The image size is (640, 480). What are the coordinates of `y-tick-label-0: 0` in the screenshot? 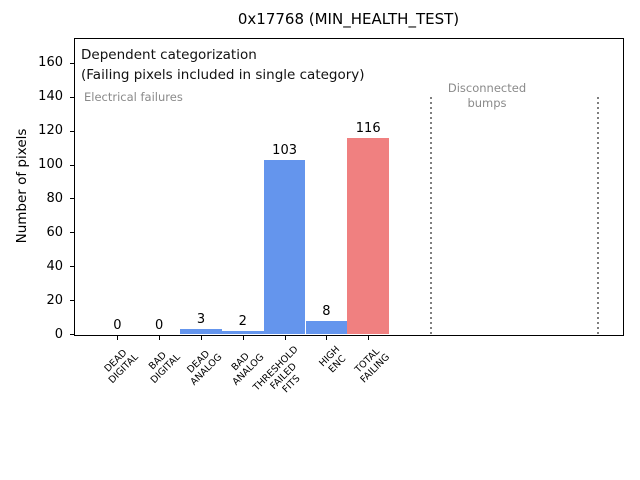 It's located at (58, 334).